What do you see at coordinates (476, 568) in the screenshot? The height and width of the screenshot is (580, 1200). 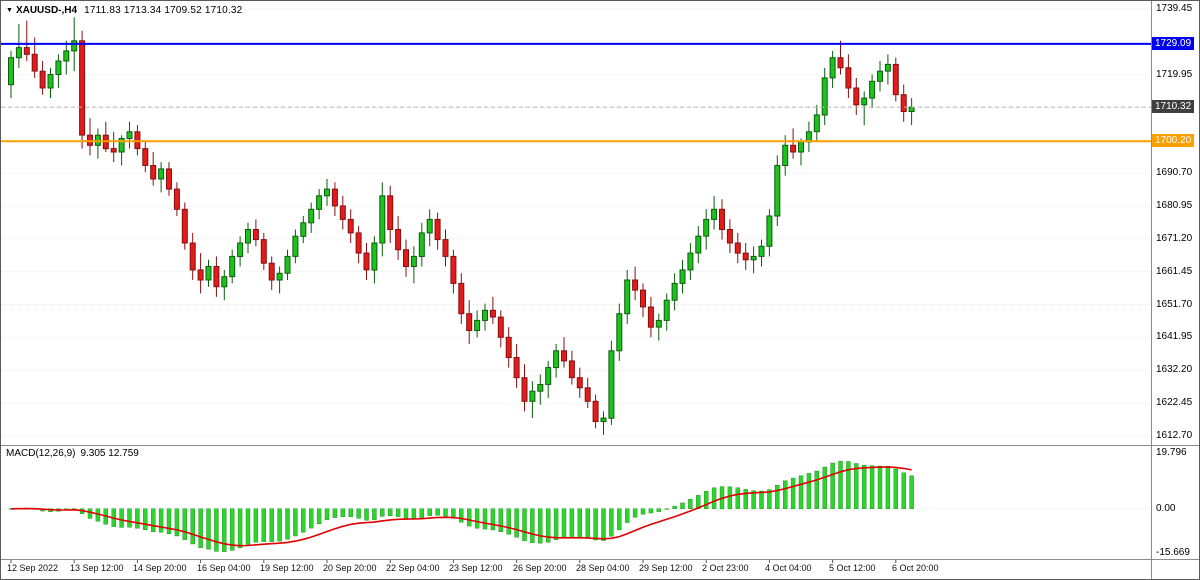 I see `time-axis-label: 23 Sep 12:00` at bounding box center [476, 568].